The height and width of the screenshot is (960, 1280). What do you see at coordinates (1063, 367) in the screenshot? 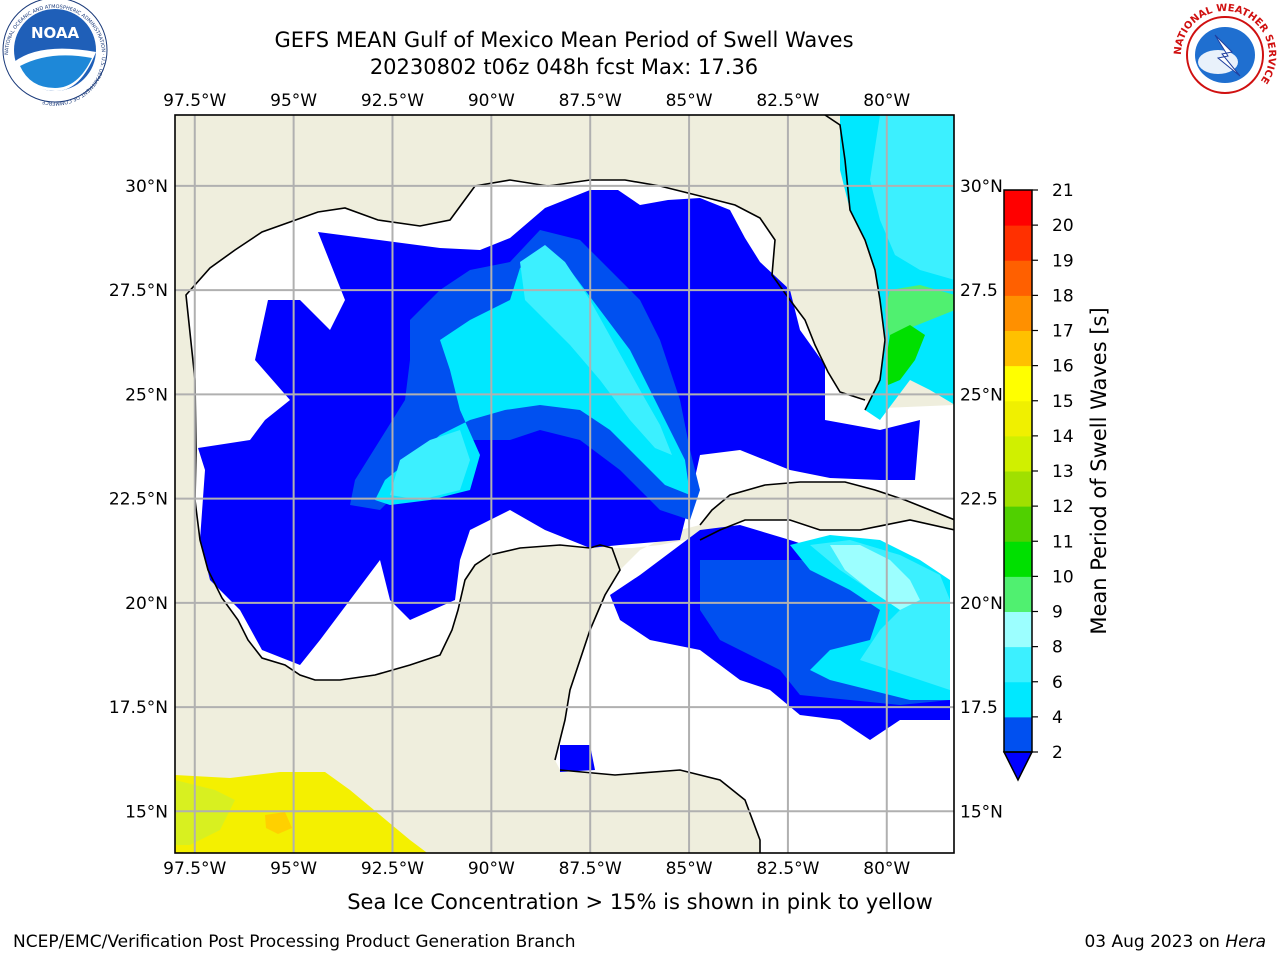
I see `colorbar-tick-label: 16` at bounding box center [1063, 367].